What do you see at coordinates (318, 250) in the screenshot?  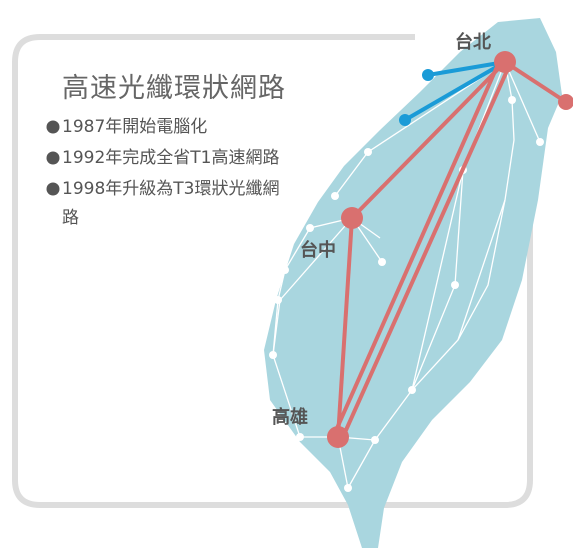 I see `city-label: 台中` at bounding box center [318, 250].